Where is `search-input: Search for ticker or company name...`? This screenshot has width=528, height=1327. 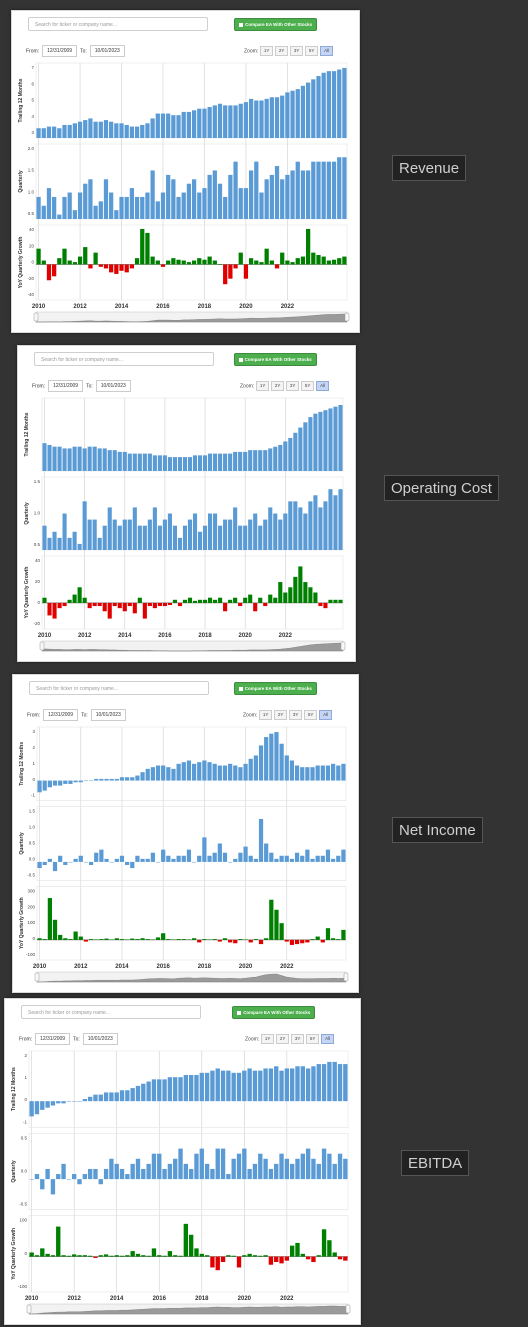 search-input: Search for ticker or company name... is located at coordinates (124, 359).